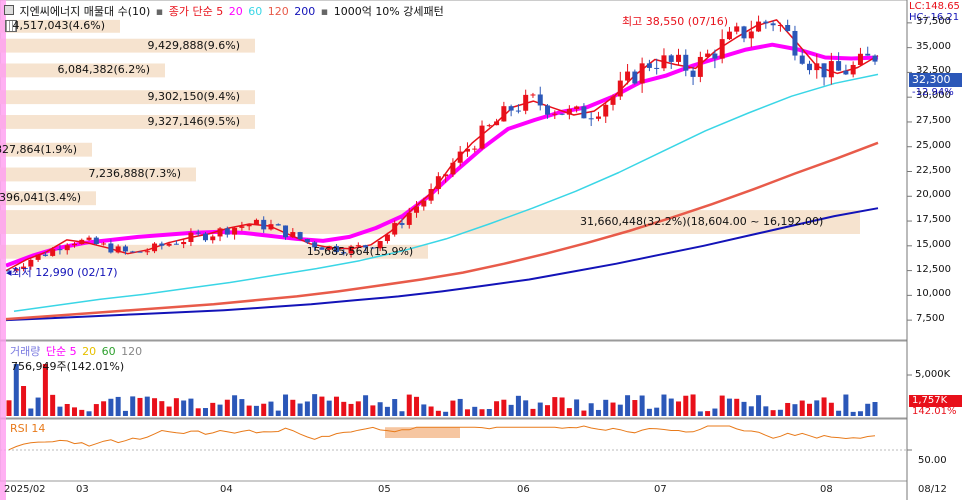 Image resolution: width=966 pixels, height=500 pixels. I want to click on volume-profile-label: 3,396,041(3.4%), so click(41, 198).